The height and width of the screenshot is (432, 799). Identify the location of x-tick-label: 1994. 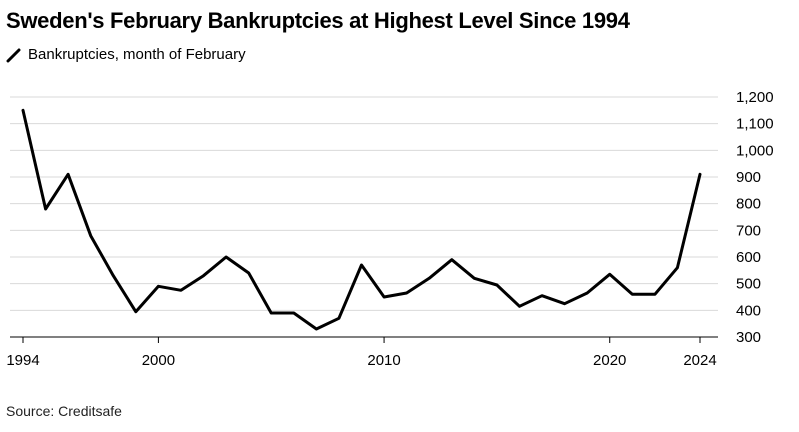
(22, 360).